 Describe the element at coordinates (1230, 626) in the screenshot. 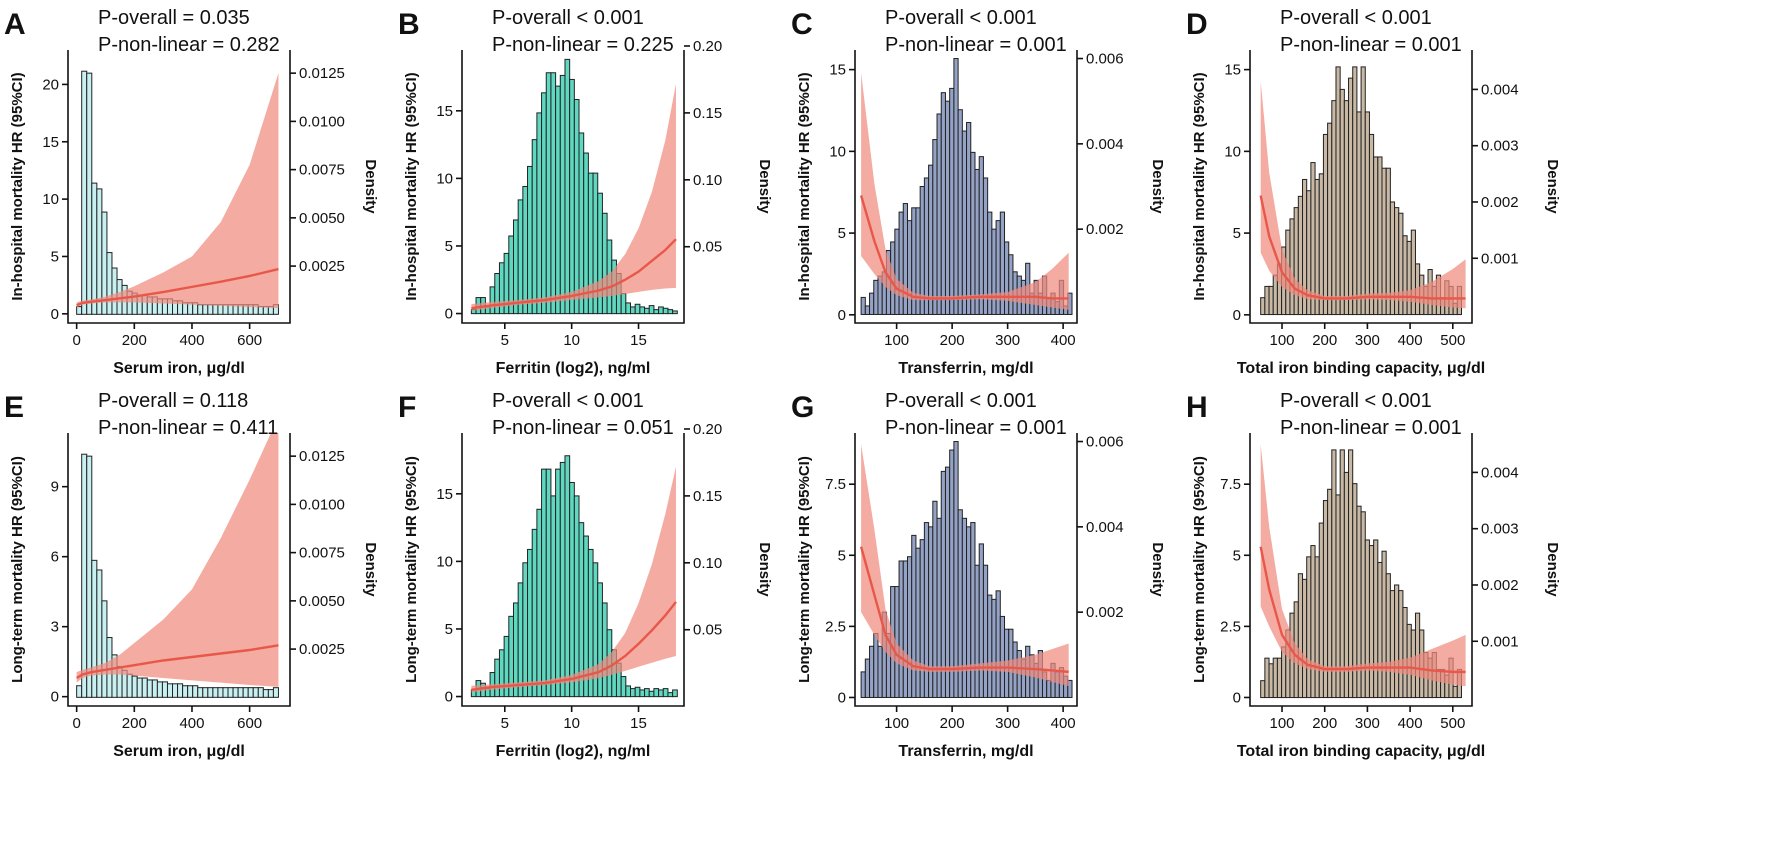

I see `y-tick-label: 2.5` at that location.